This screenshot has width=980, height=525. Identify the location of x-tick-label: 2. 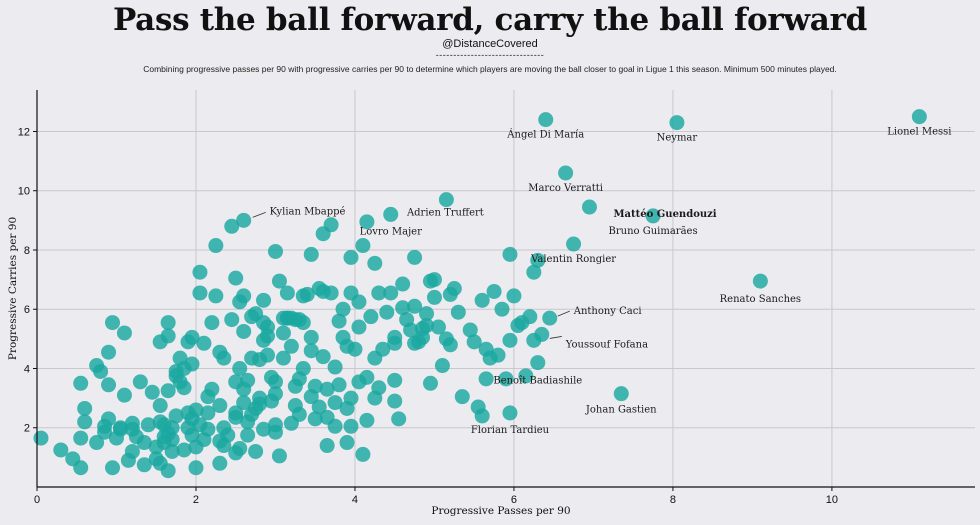
(196, 500).